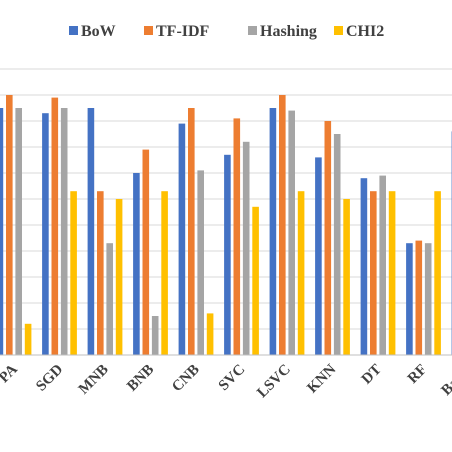 This screenshot has width=452, height=452. Describe the element at coordinates (232, 378) in the screenshot. I see `x-tick-label-svc: SVC` at that location.